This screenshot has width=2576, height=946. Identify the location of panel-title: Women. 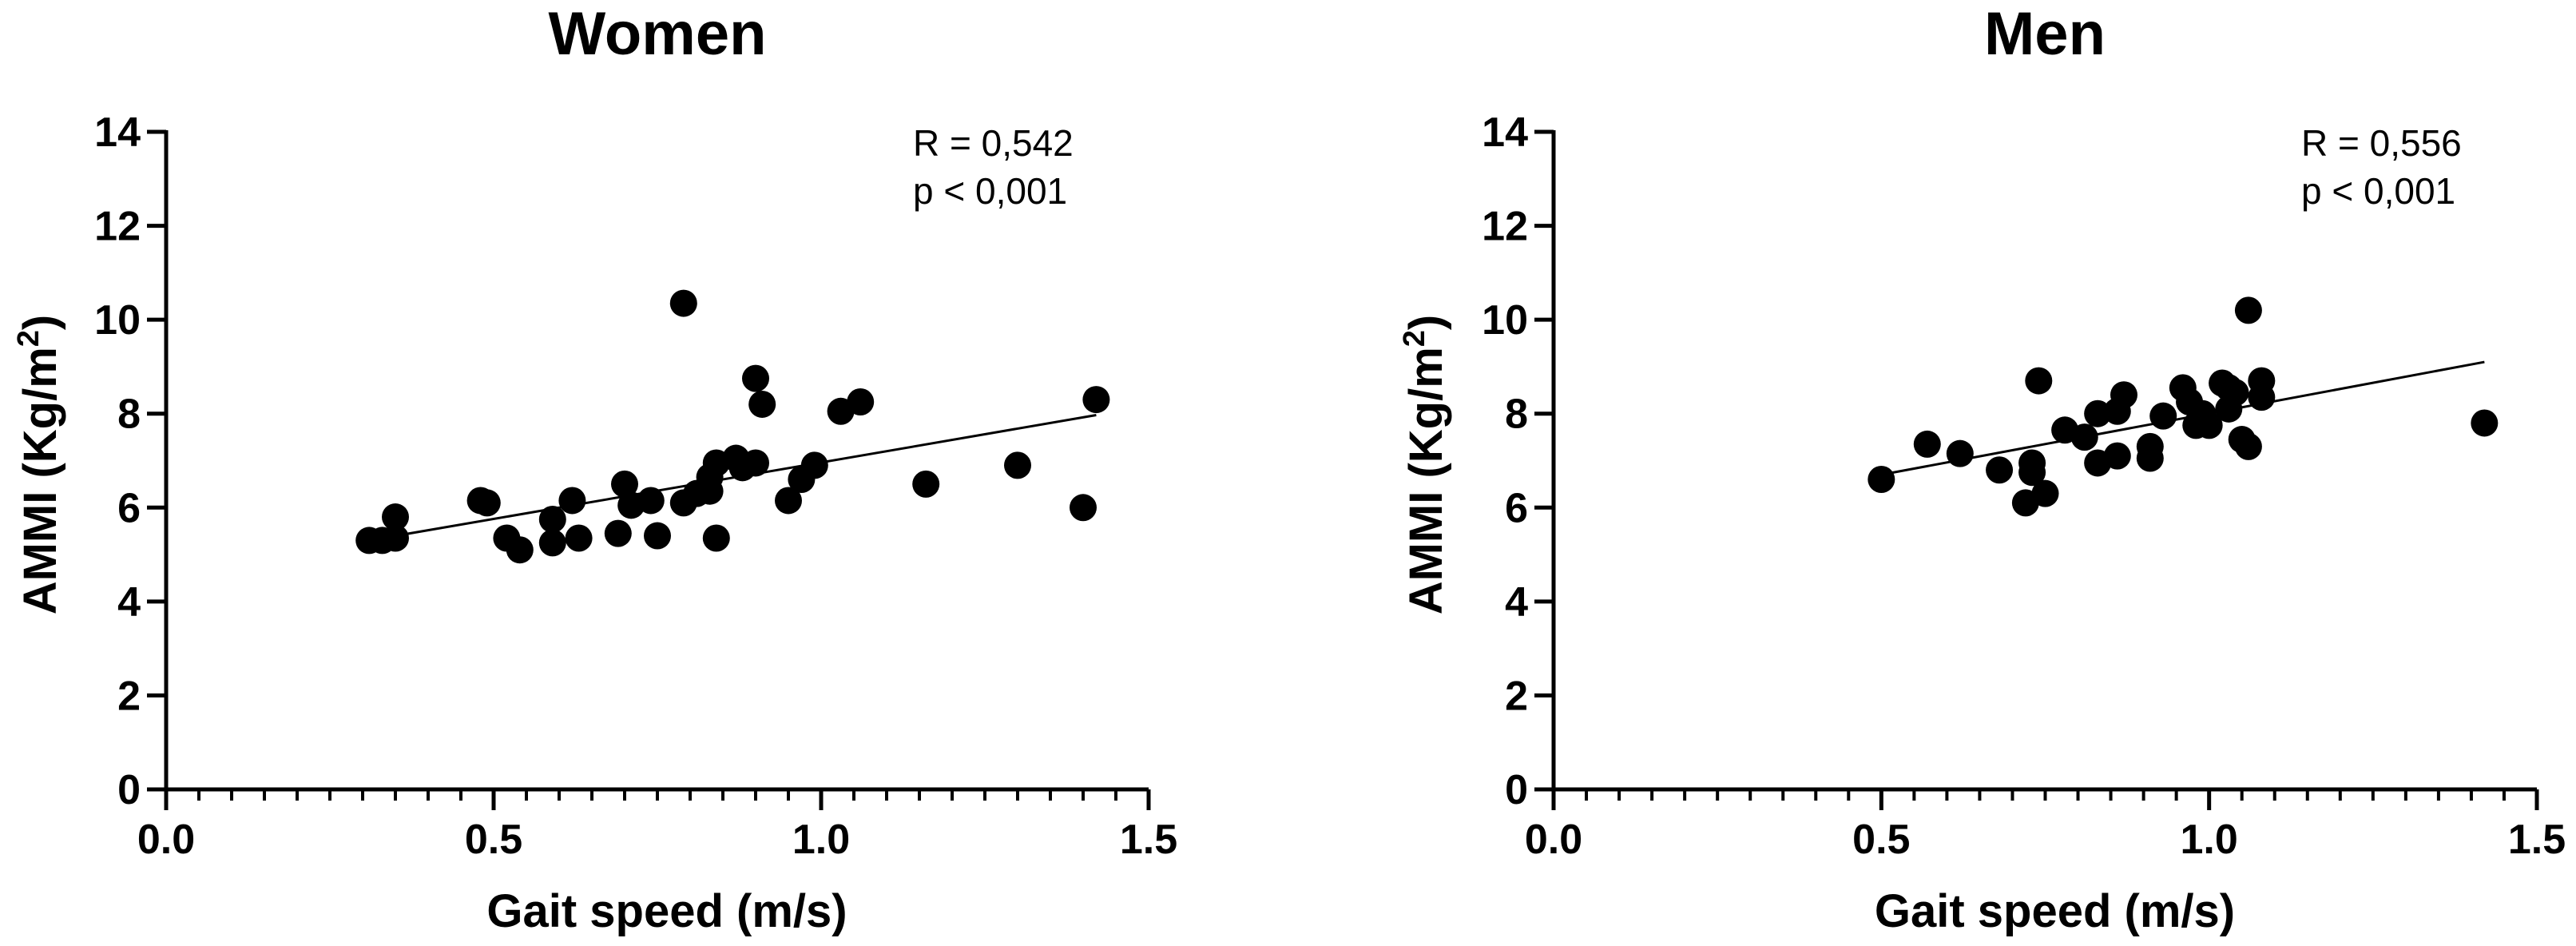
(657, 34).